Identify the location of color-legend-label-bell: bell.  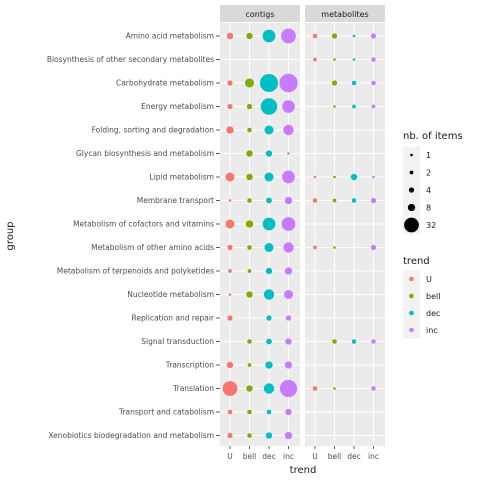
(433, 296).